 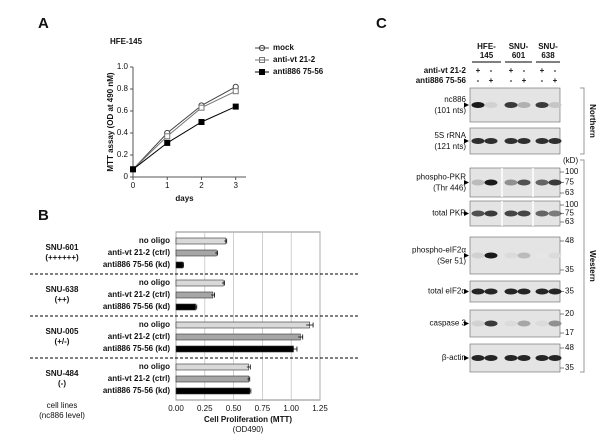 What do you see at coordinates (123, 66) in the screenshot?
I see `y-tick-label: 1.0` at bounding box center [123, 66].